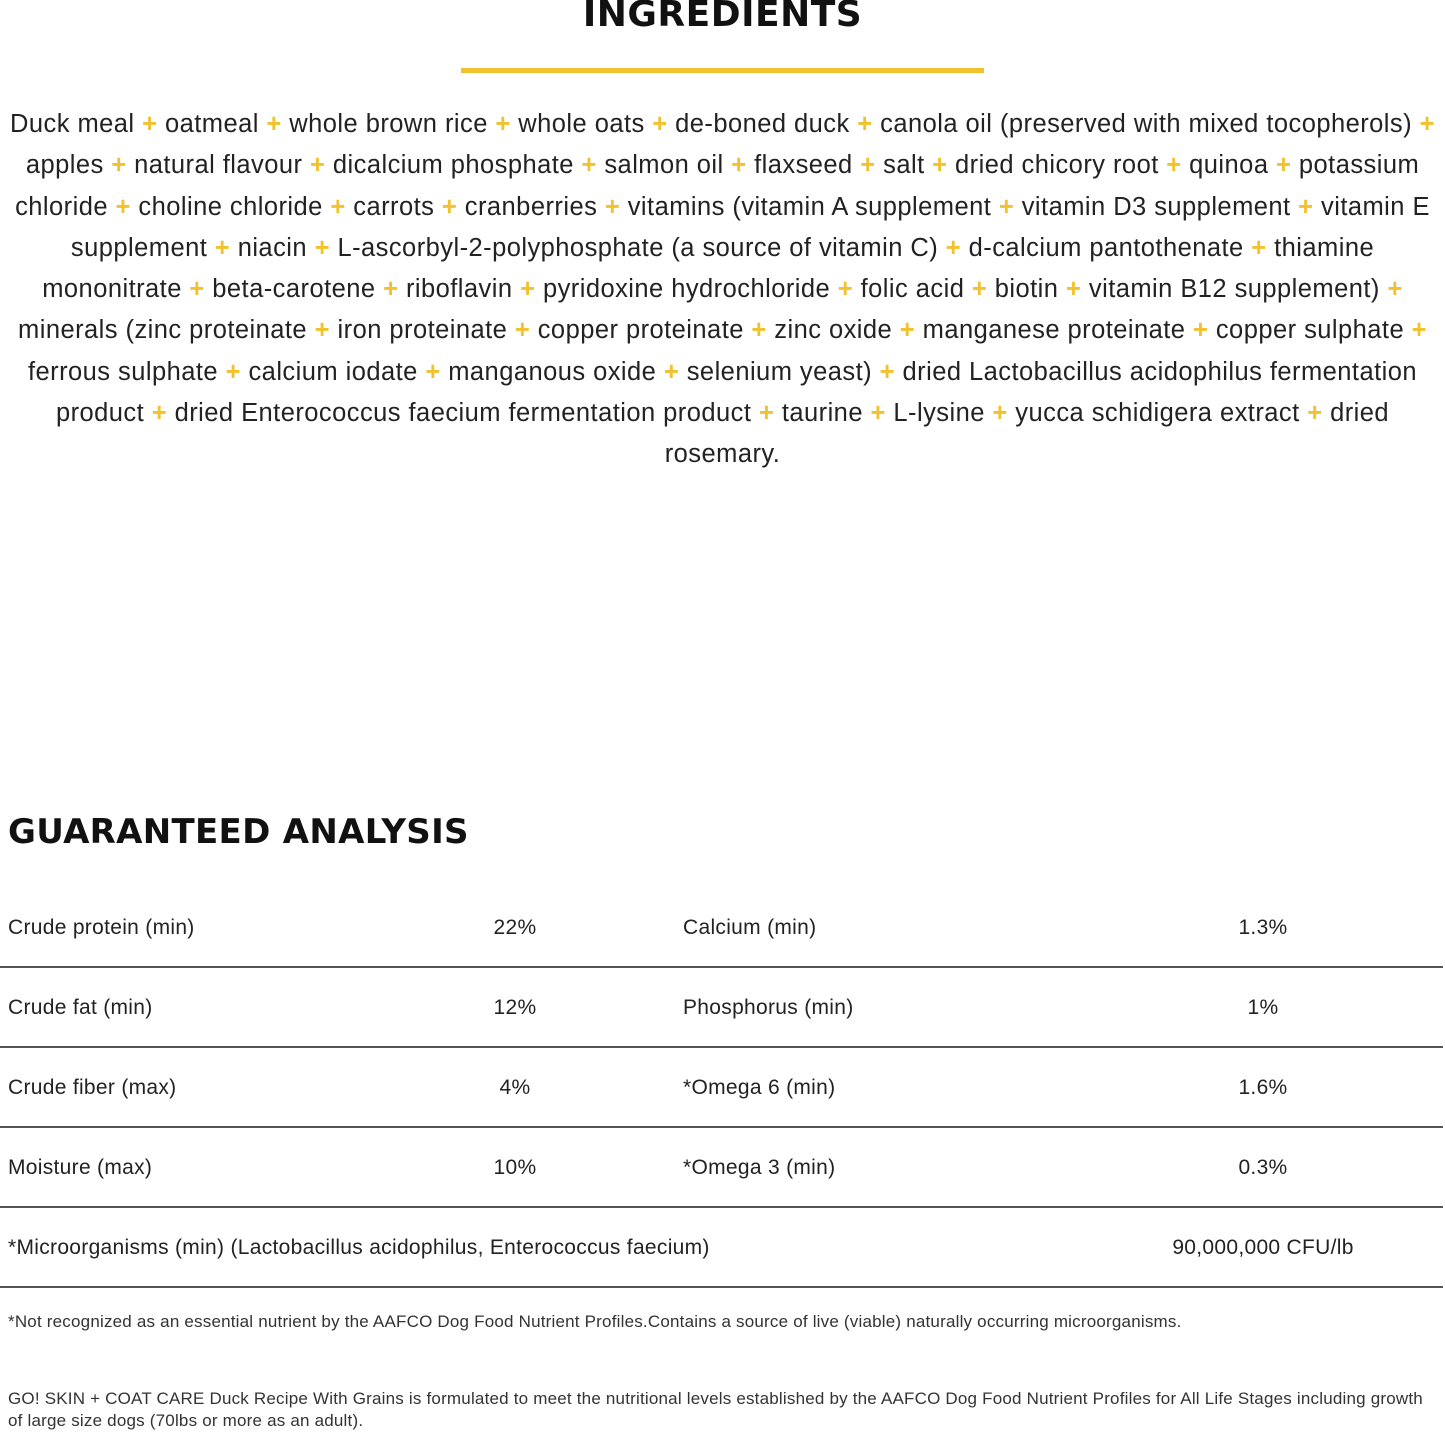 This screenshot has height=1432, width=1445. Describe the element at coordinates (72, 124) in the screenshot. I see `ingredient-item: Duck meal` at that location.